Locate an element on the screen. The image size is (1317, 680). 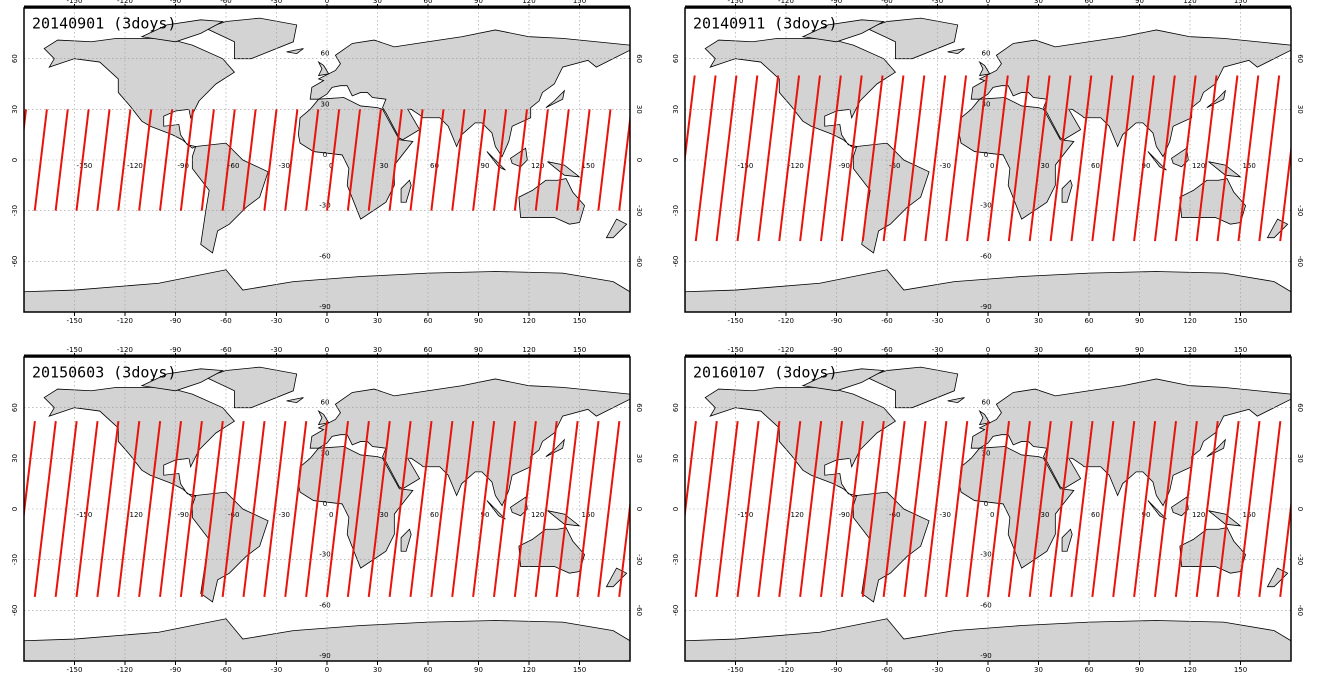
inner-lat-label: -60 is located at coordinates (985, 256).